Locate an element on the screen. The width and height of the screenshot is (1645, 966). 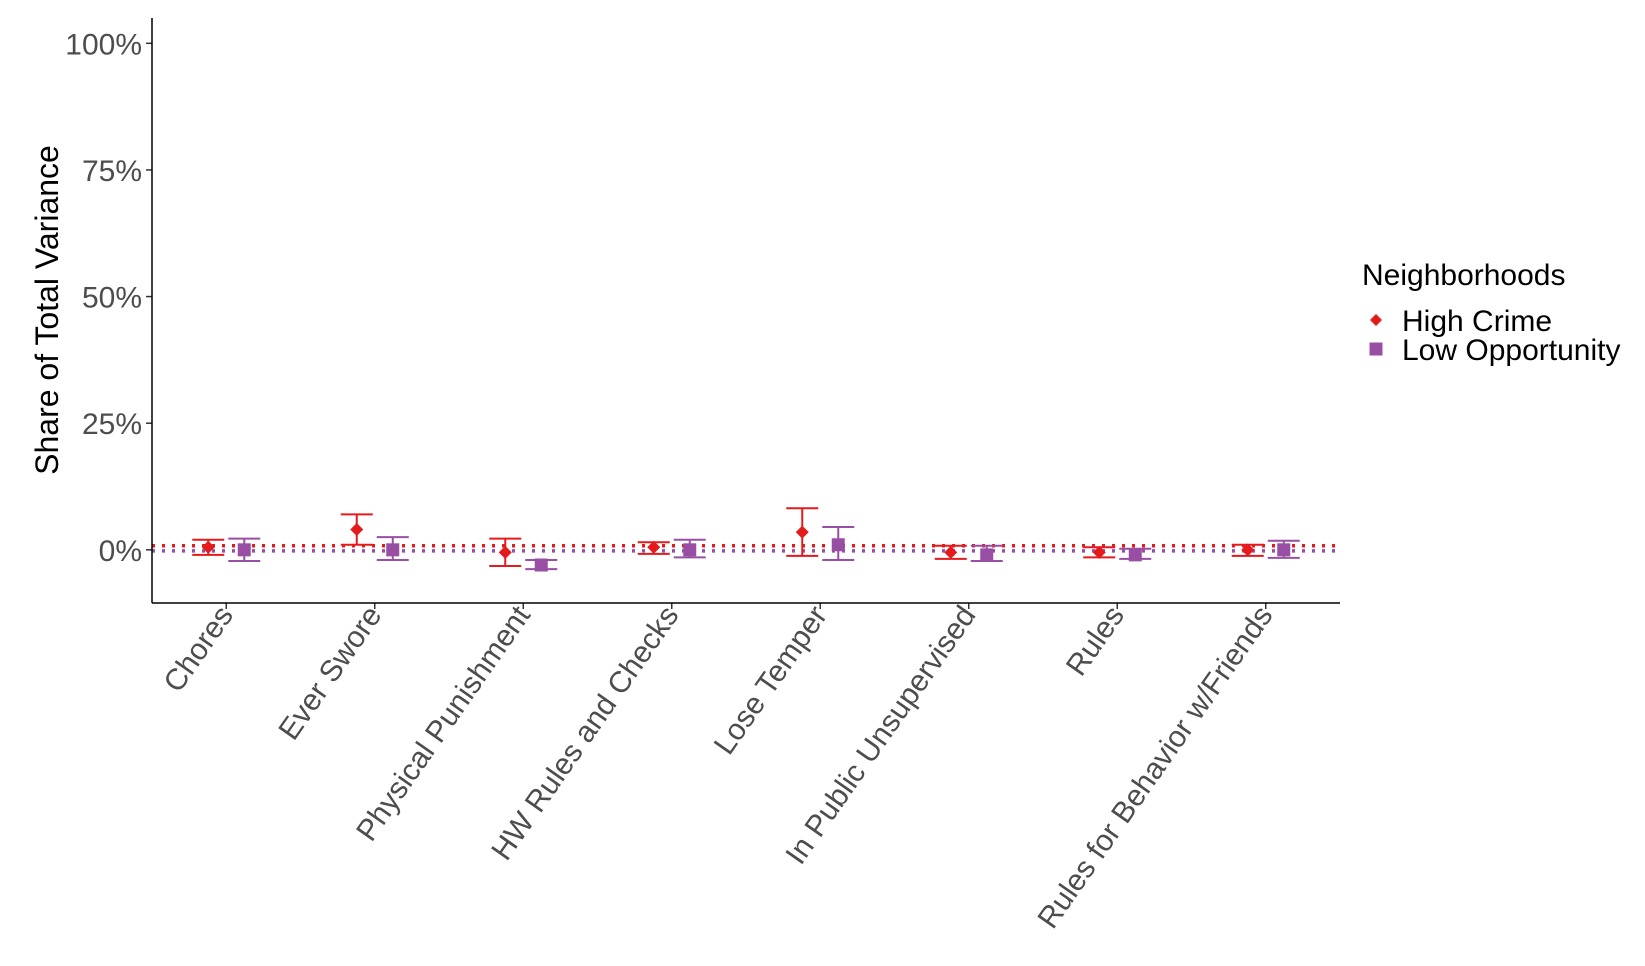
reference-lines is located at coordinates (746, 548).